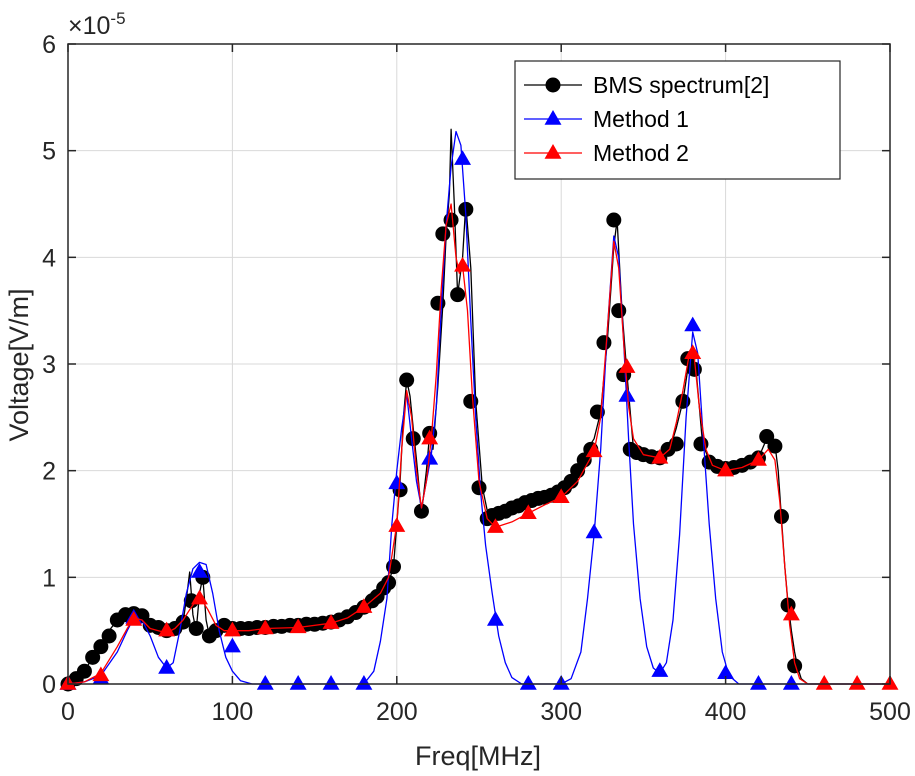 This screenshot has width=915, height=776. I want to click on legend-entry-2: Method 1, so click(606, 119).